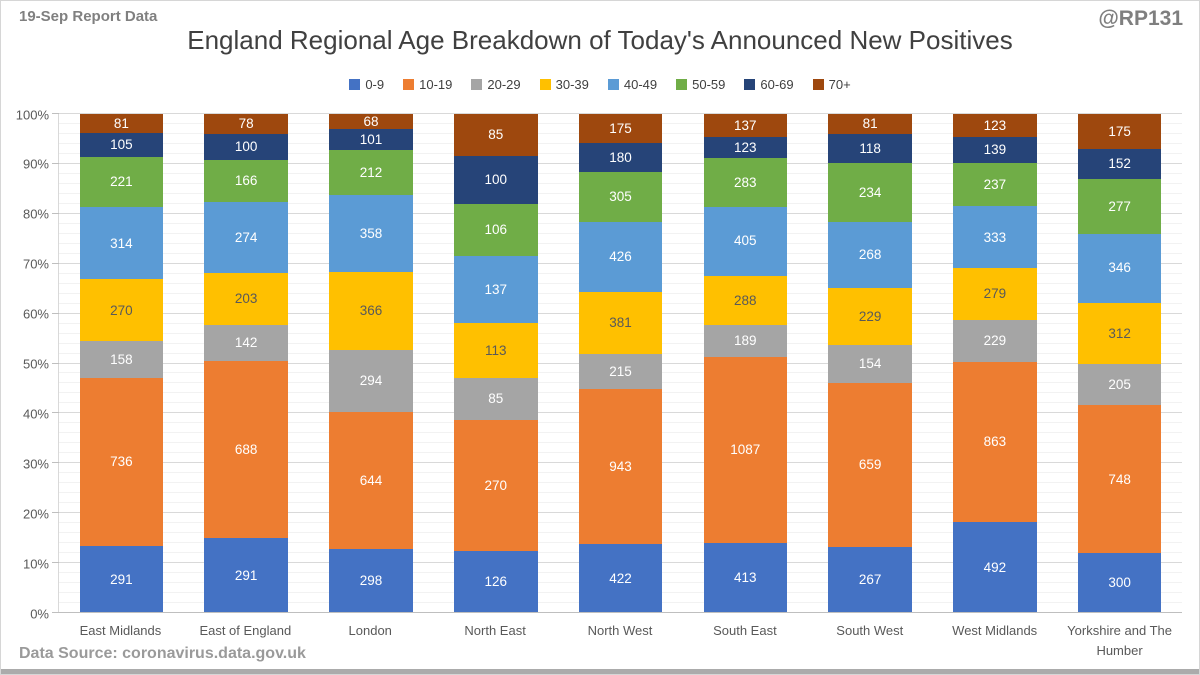 The width and height of the screenshot is (1200, 675). I want to click on bar-segment-south-east-70: 137, so click(745, 126).